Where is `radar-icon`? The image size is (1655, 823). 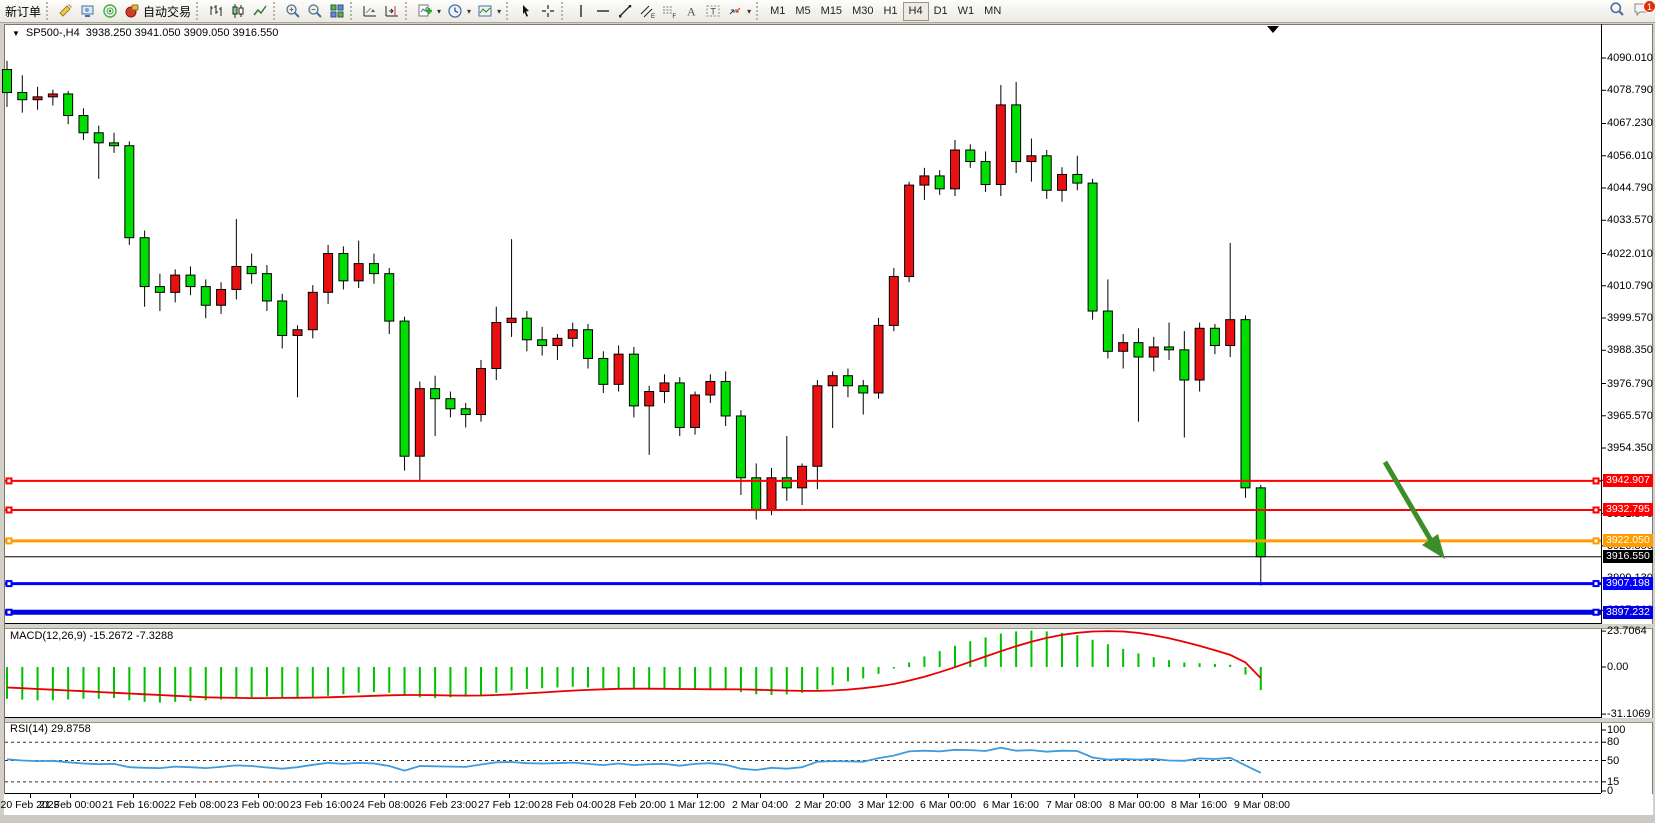
radar-icon is located at coordinates (110, 11).